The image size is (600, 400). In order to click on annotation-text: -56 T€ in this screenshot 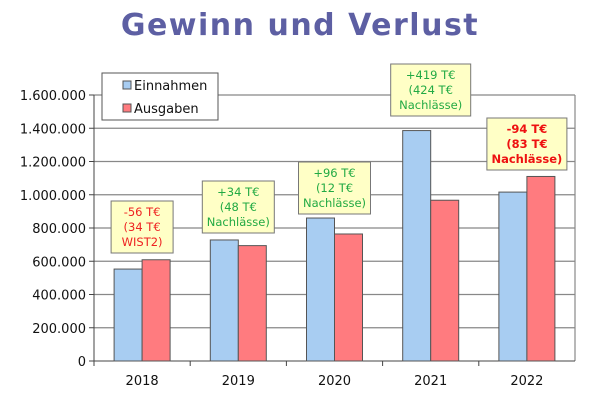, I will do `click(142, 212)`.